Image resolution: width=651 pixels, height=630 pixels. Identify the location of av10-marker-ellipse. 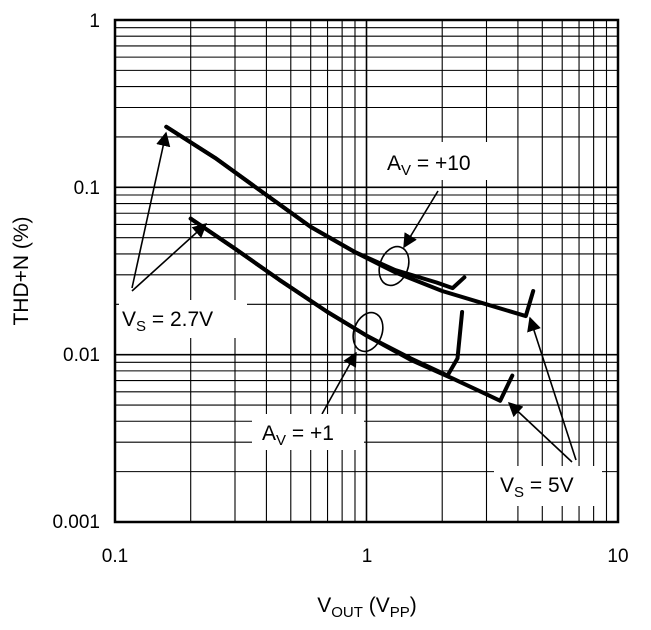
(394, 266).